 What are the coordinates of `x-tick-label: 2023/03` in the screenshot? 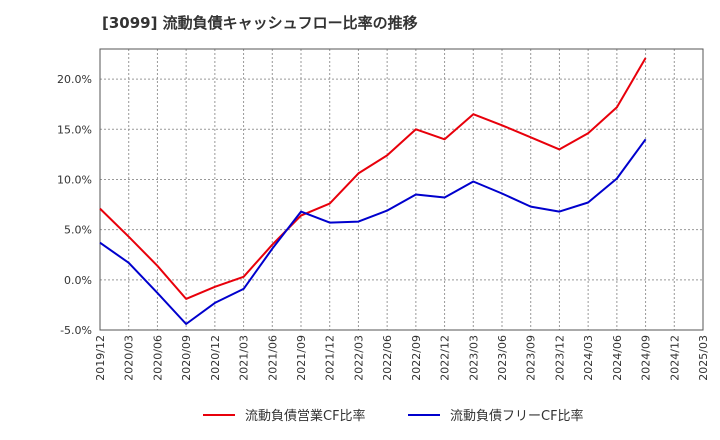 It's located at (473, 358).